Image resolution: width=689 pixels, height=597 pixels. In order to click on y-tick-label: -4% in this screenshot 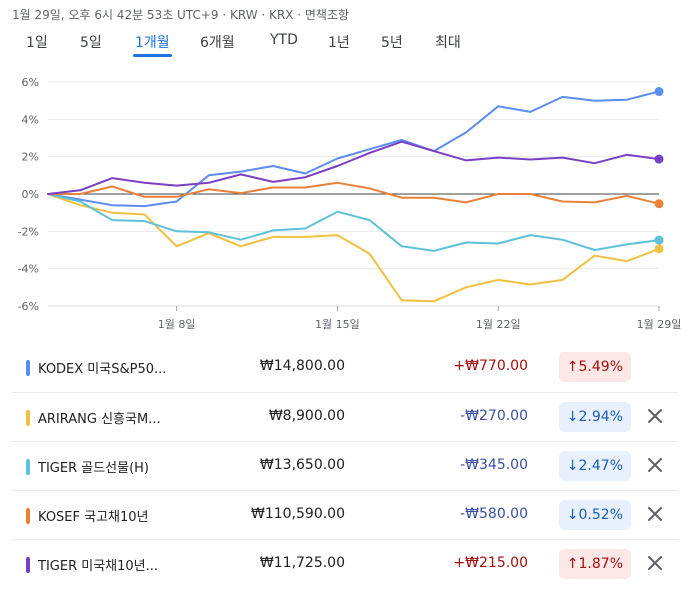, I will do `click(28, 269)`.